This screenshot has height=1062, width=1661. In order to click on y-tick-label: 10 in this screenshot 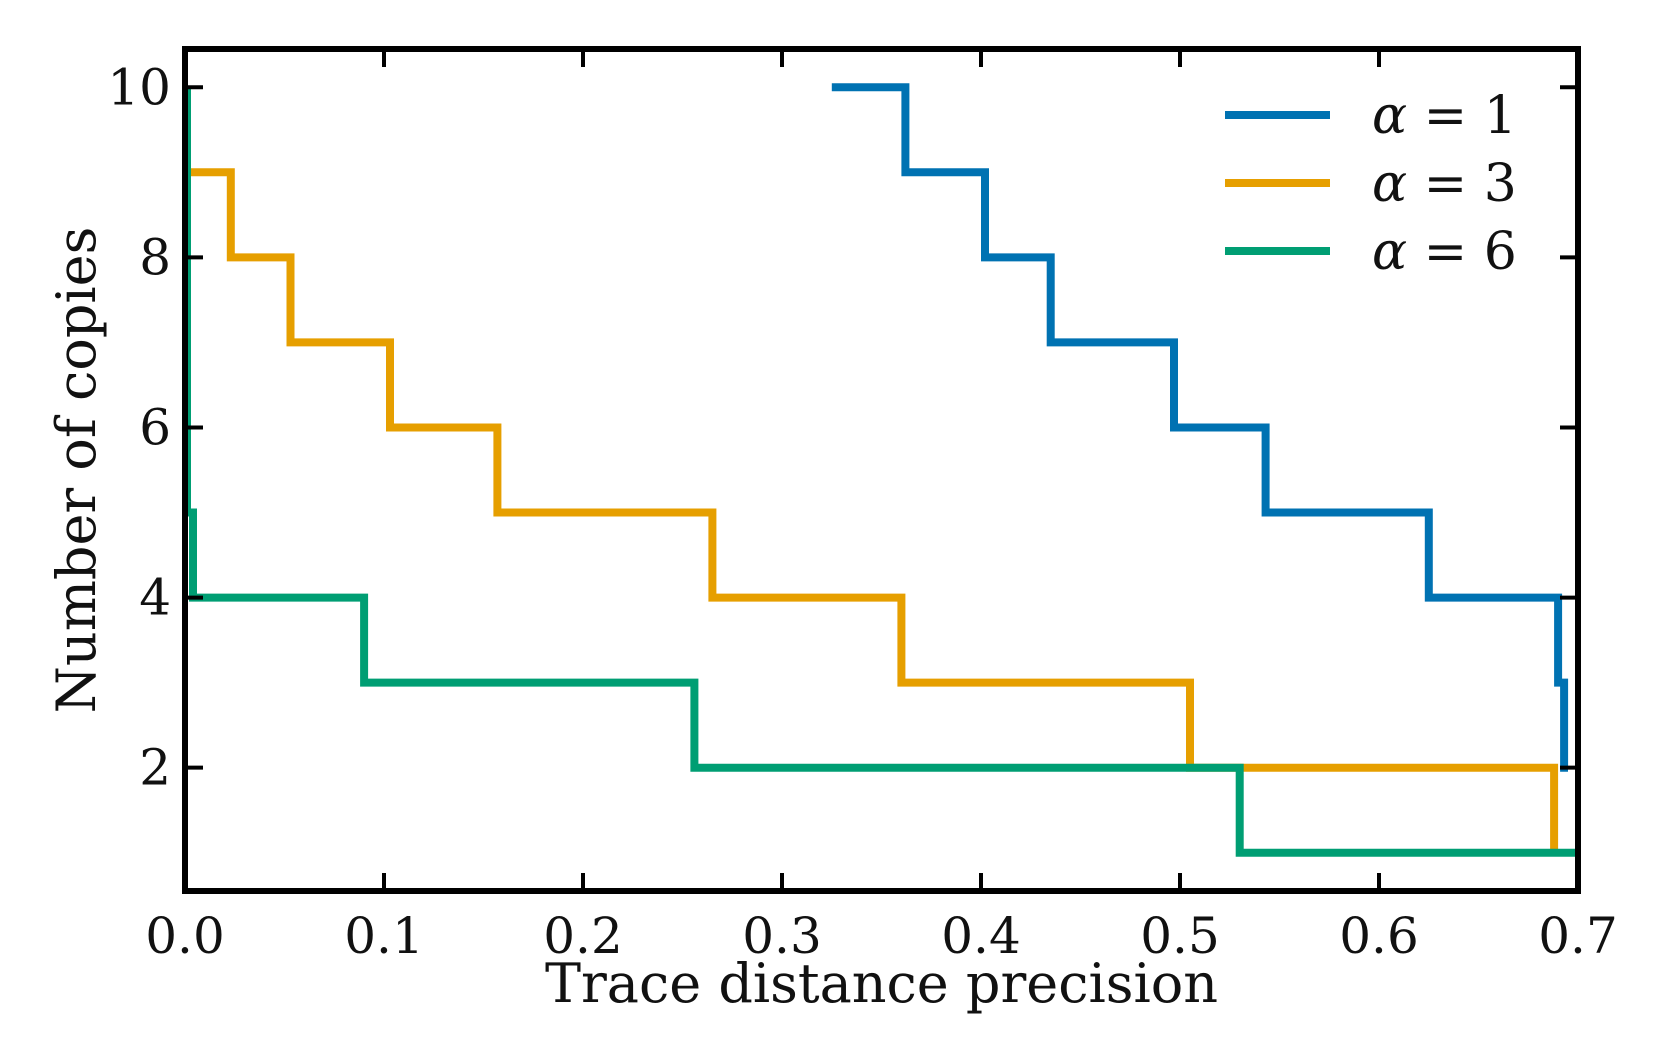, I will do `click(139, 87)`.